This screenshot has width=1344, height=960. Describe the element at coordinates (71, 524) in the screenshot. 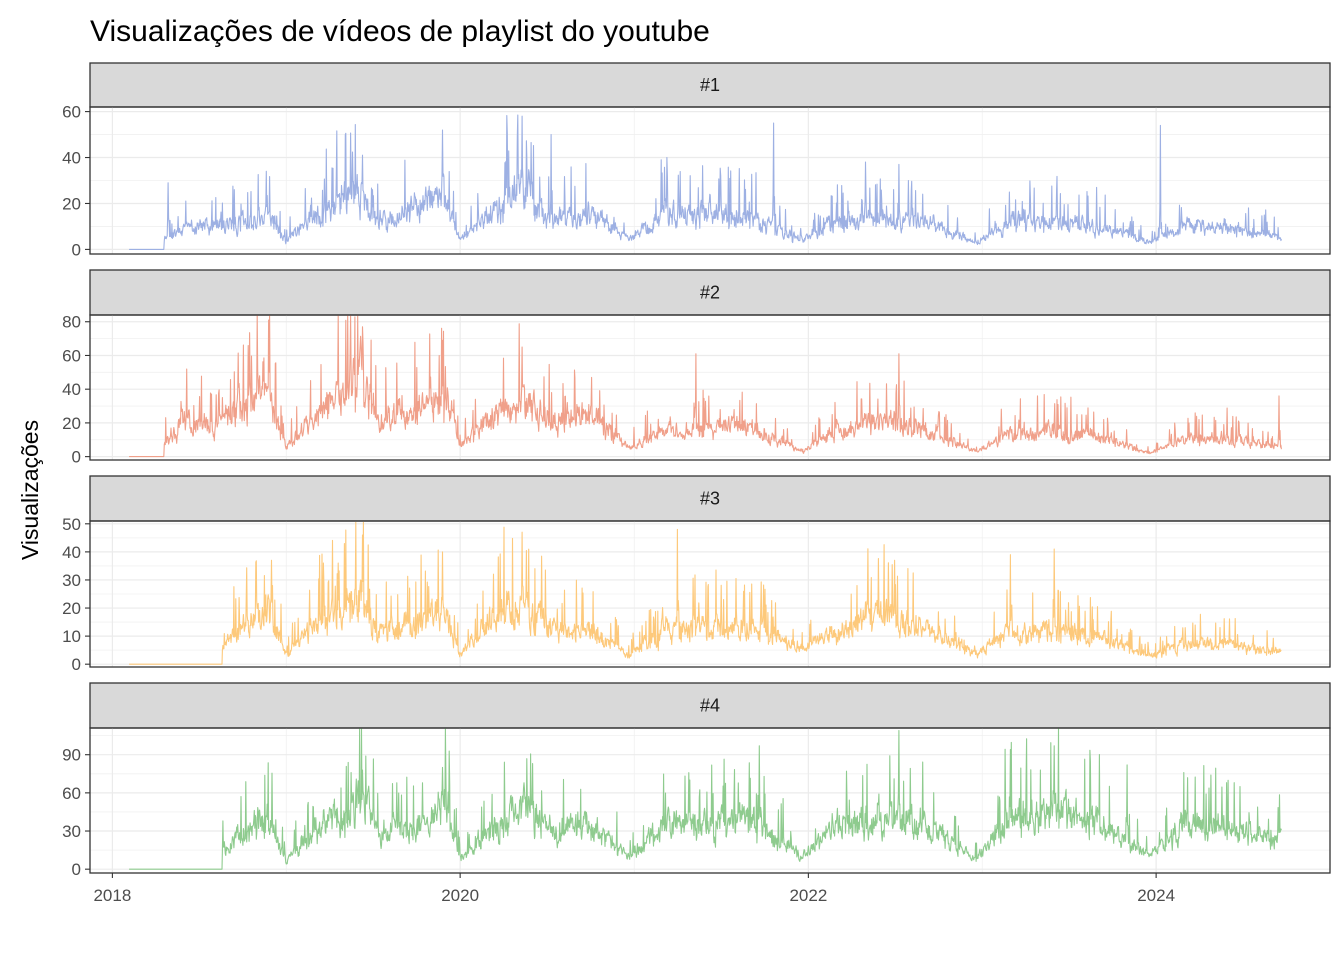

I see `y-tick-label: 50` at that location.